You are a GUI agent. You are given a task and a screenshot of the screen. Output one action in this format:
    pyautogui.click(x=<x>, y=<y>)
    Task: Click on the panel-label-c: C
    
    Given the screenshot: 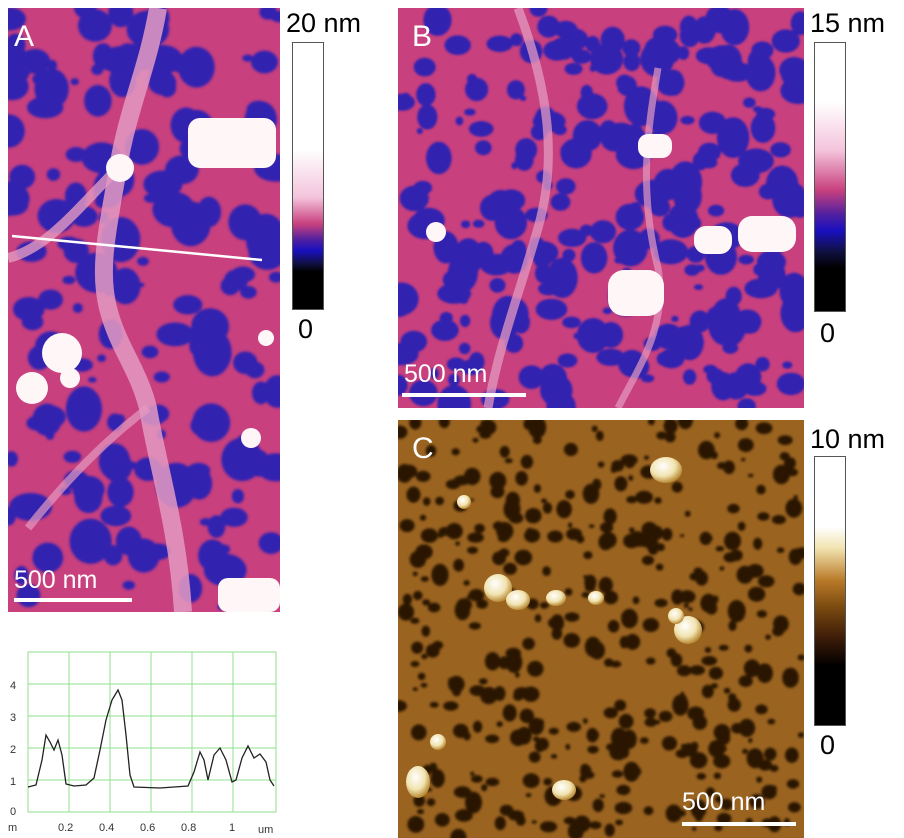 What is the action you would take?
    pyautogui.click(x=423, y=448)
    